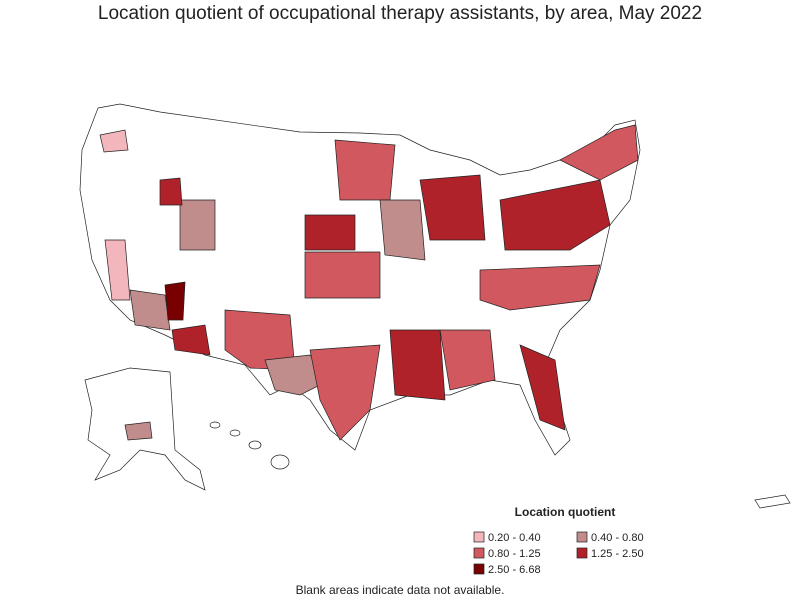 The height and width of the screenshot is (600, 800). What do you see at coordinates (565, 512) in the screenshot?
I see `legend-title: Location quotient` at bounding box center [565, 512].